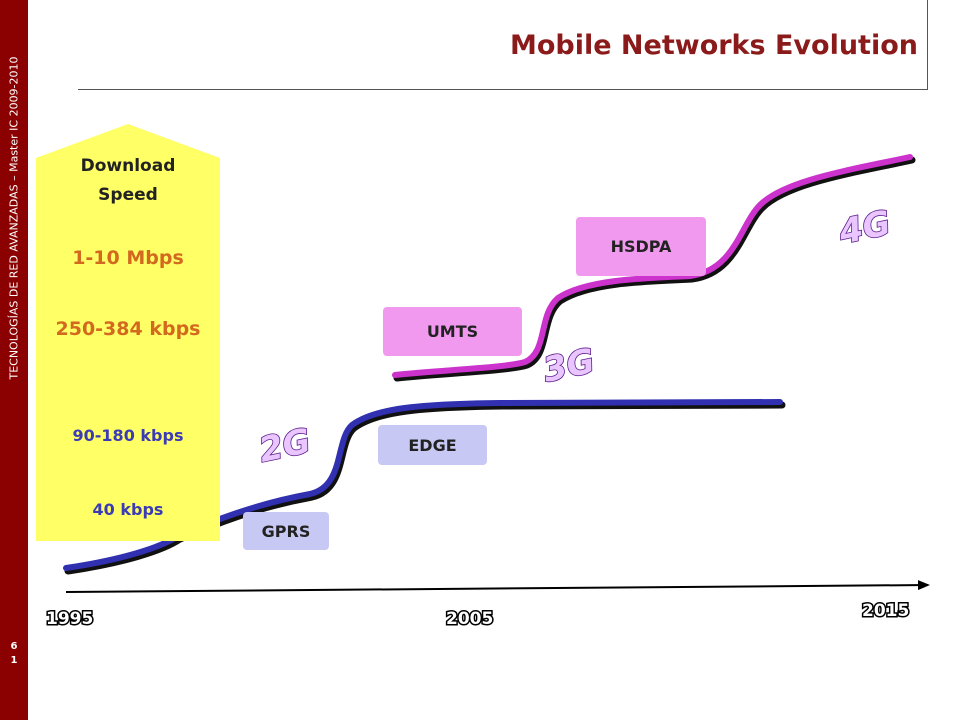  I want to click on year-2015: 2015, so click(885, 611).